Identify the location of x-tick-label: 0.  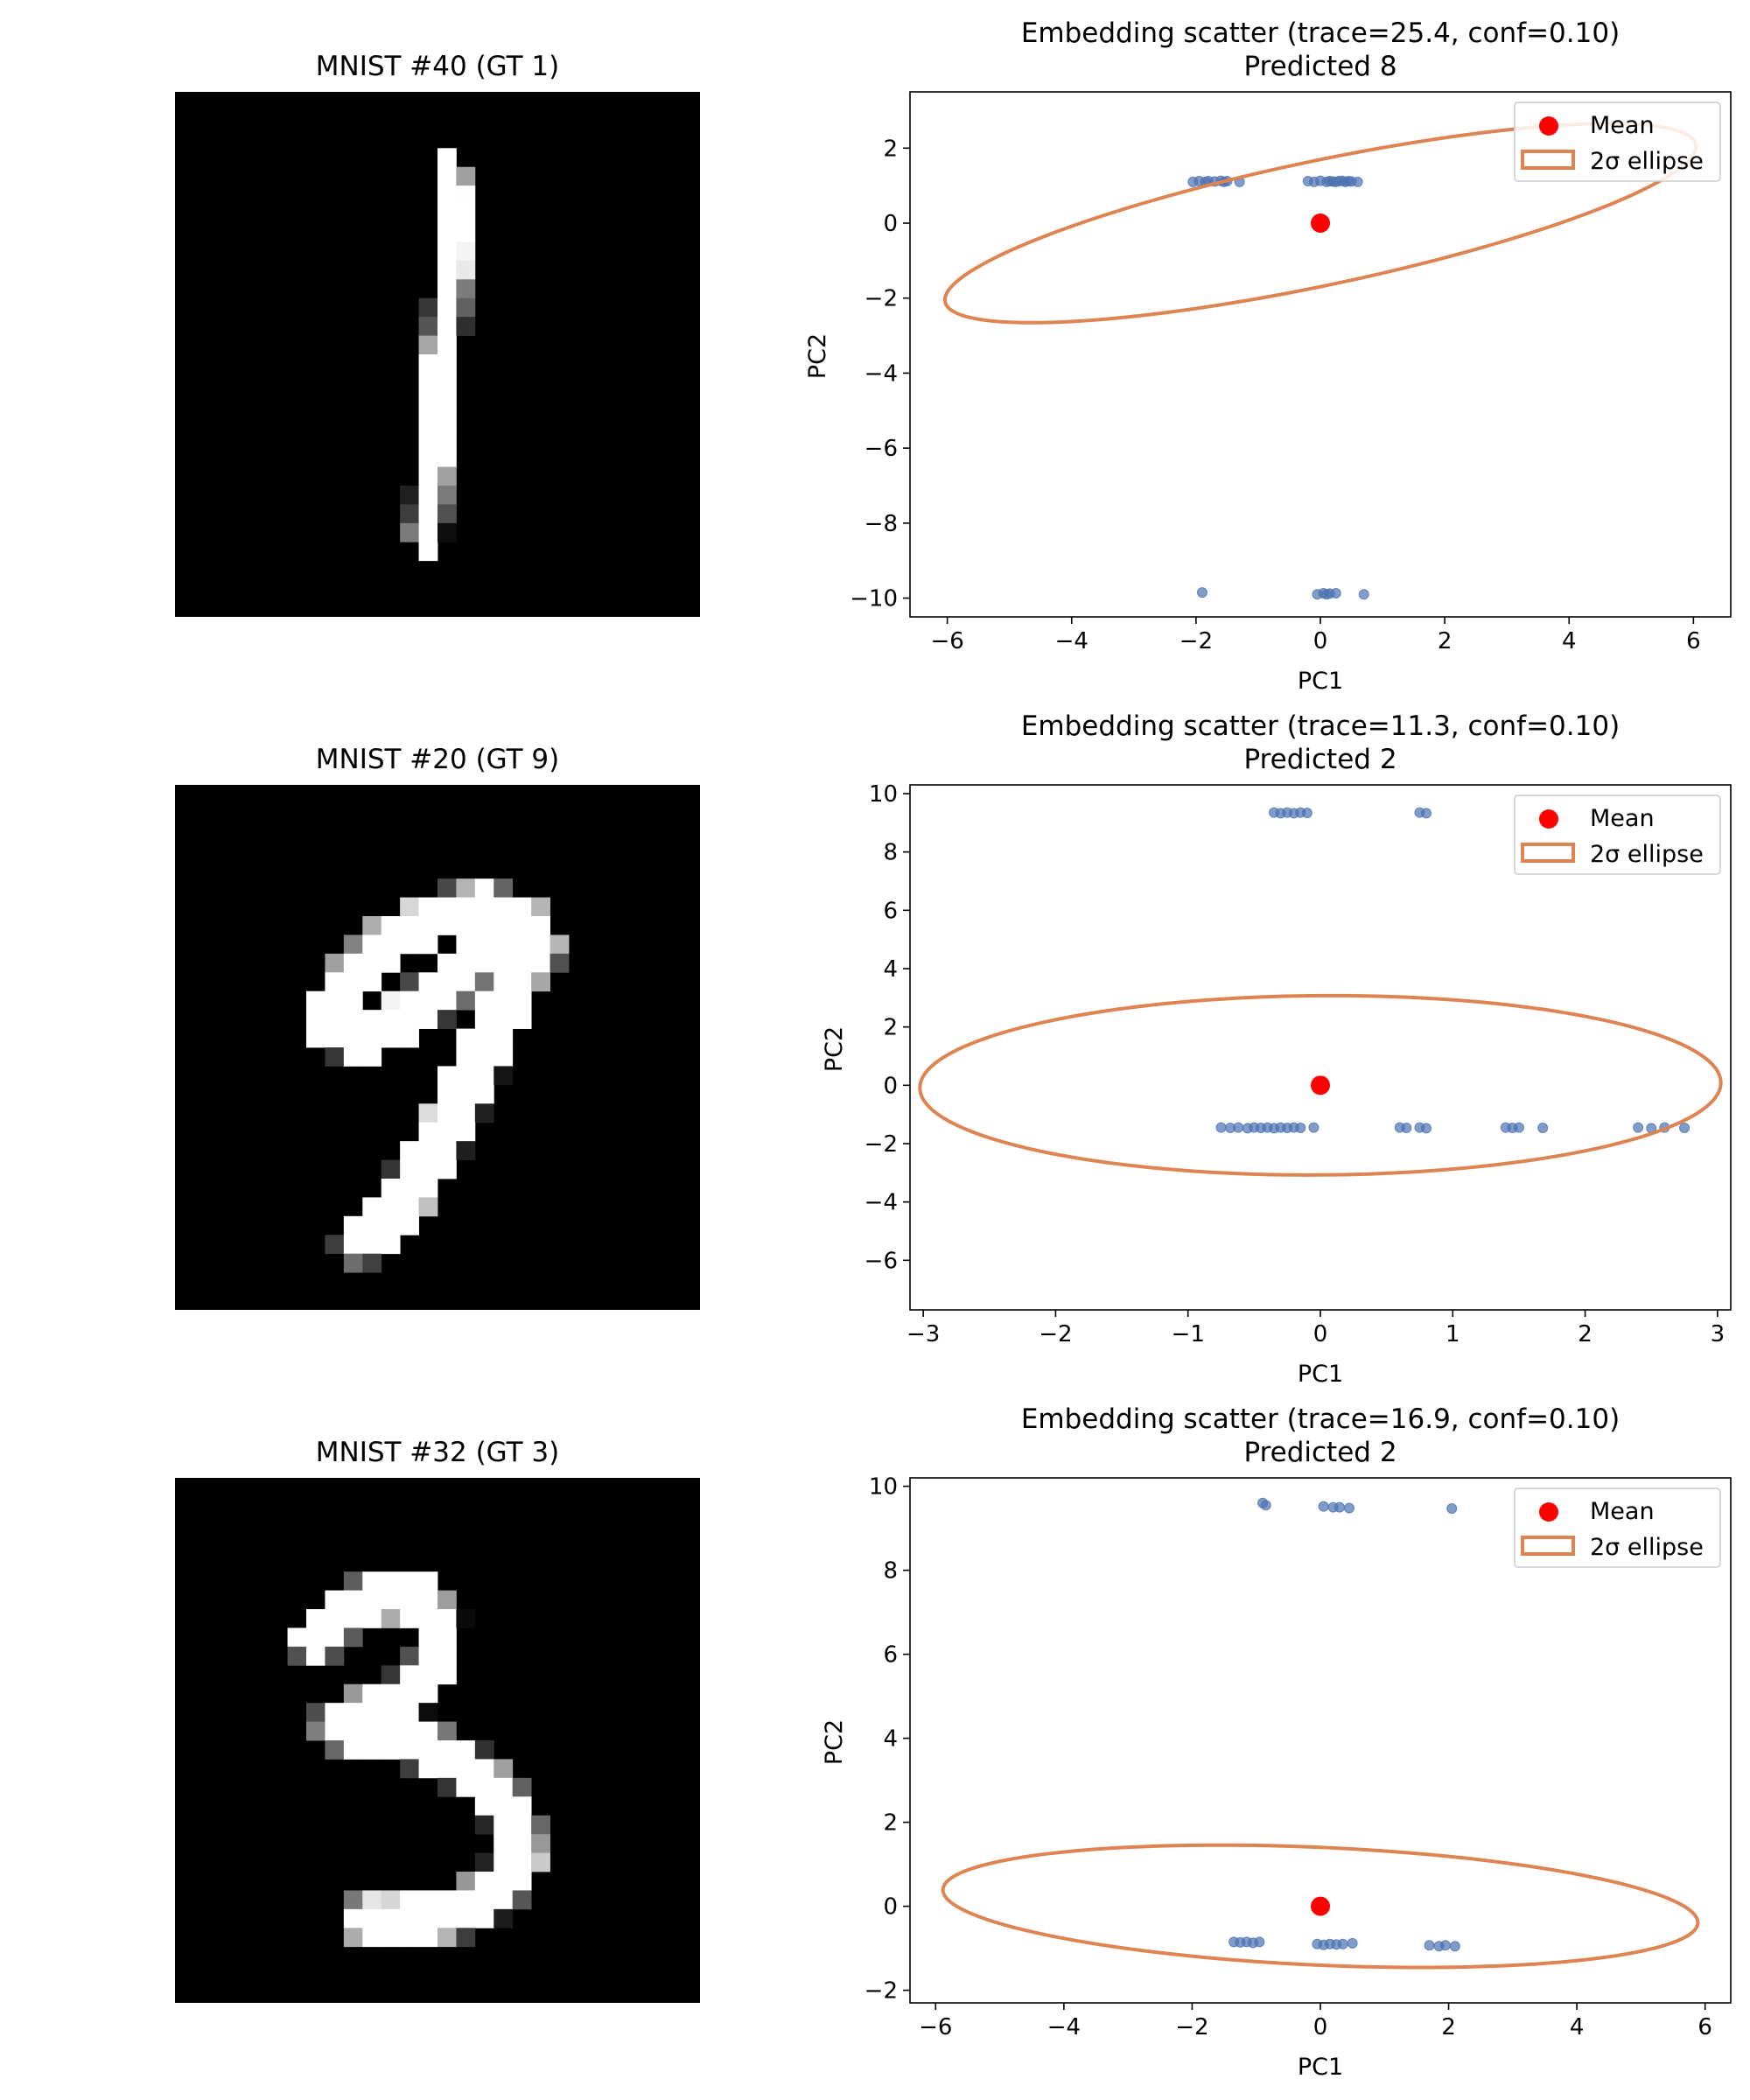
(1320, 1334).